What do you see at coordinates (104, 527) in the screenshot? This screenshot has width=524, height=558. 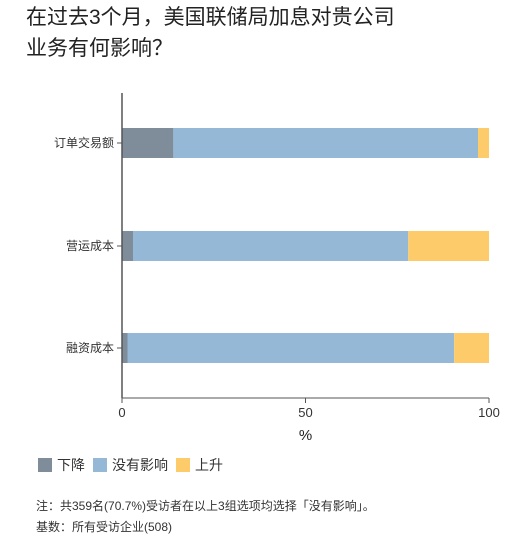 I see `footnote-base: 基数：所有受访企业(508)` at bounding box center [104, 527].